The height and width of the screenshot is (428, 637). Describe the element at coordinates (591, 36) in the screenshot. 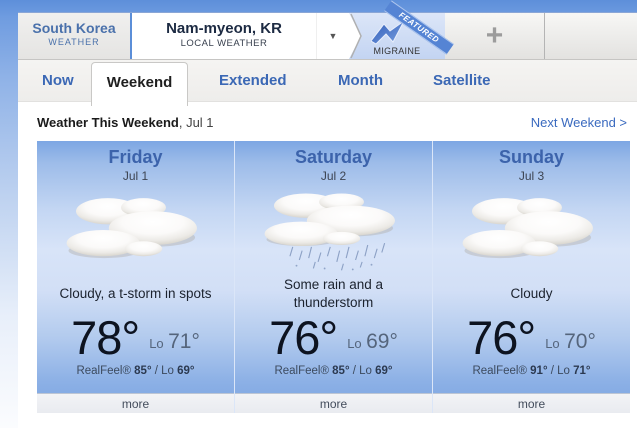

I see `tab-strip-spacer` at that location.